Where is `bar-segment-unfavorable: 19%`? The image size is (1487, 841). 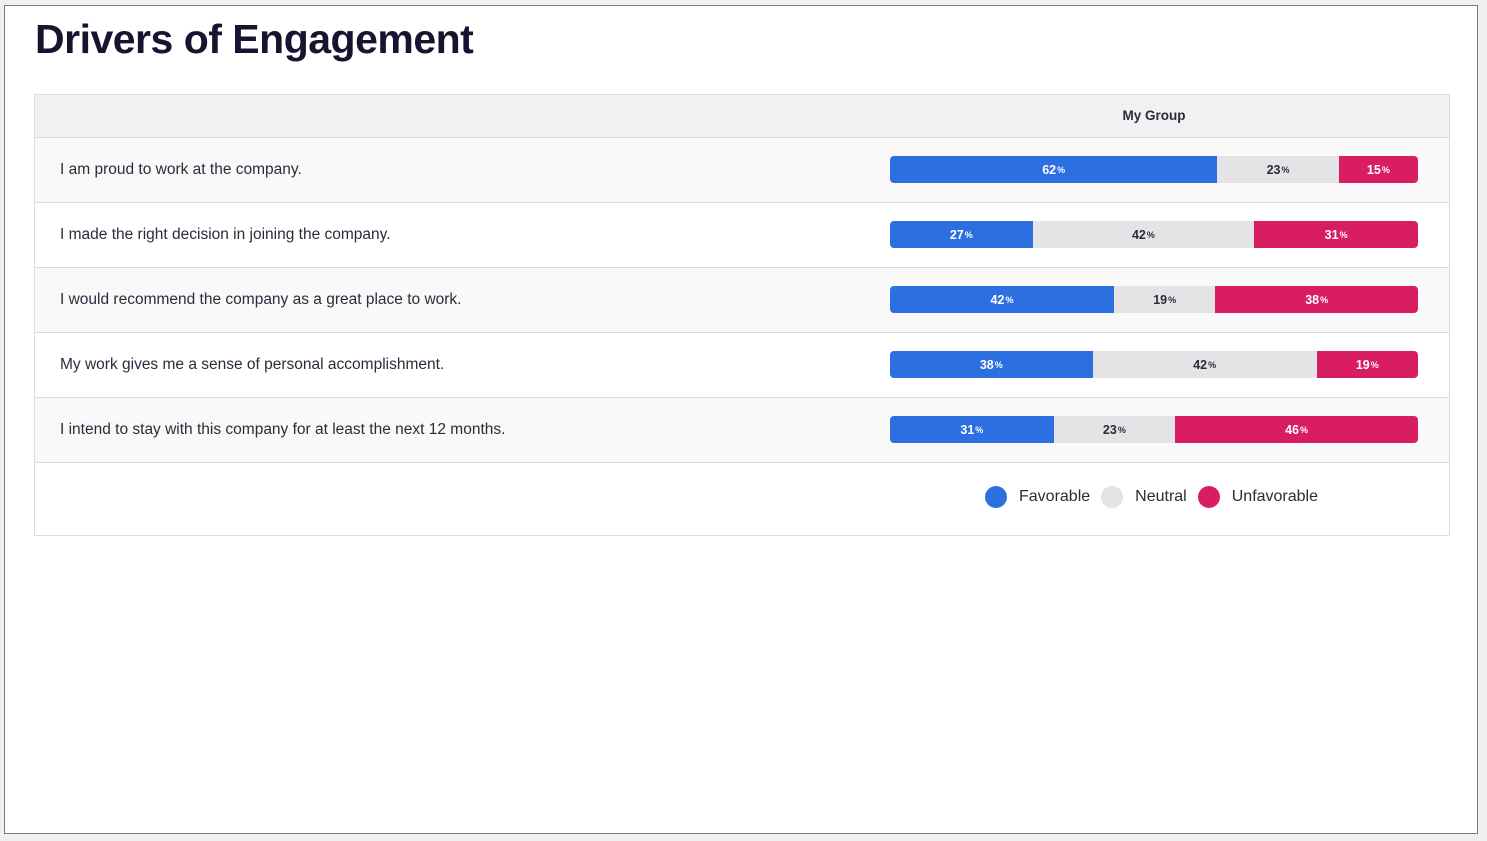
bar-segment-unfavorable: 19% is located at coordinates (1367, 364).